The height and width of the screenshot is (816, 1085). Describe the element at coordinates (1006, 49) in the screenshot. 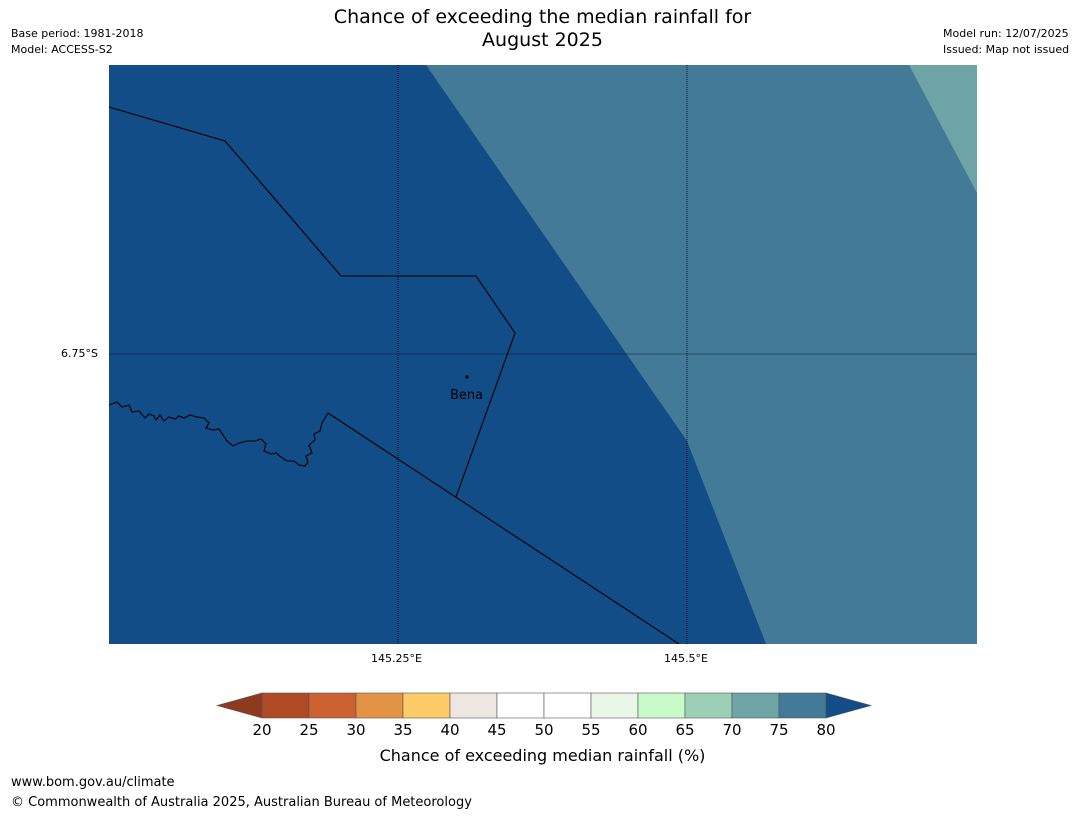

I see `issued-status: Issued: Map not issued` at that location.